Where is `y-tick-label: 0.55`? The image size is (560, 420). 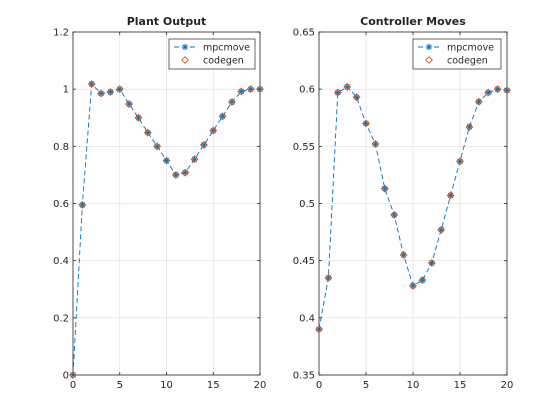
y-tick-label: 0.55 is located at coordinates (304, 147).